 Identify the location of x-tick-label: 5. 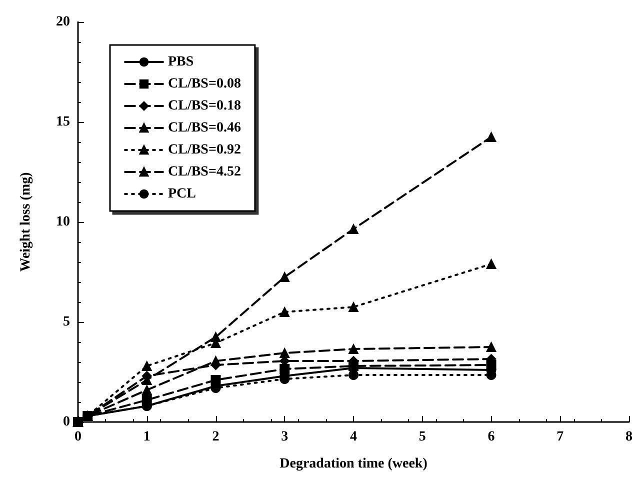
(422, 437).